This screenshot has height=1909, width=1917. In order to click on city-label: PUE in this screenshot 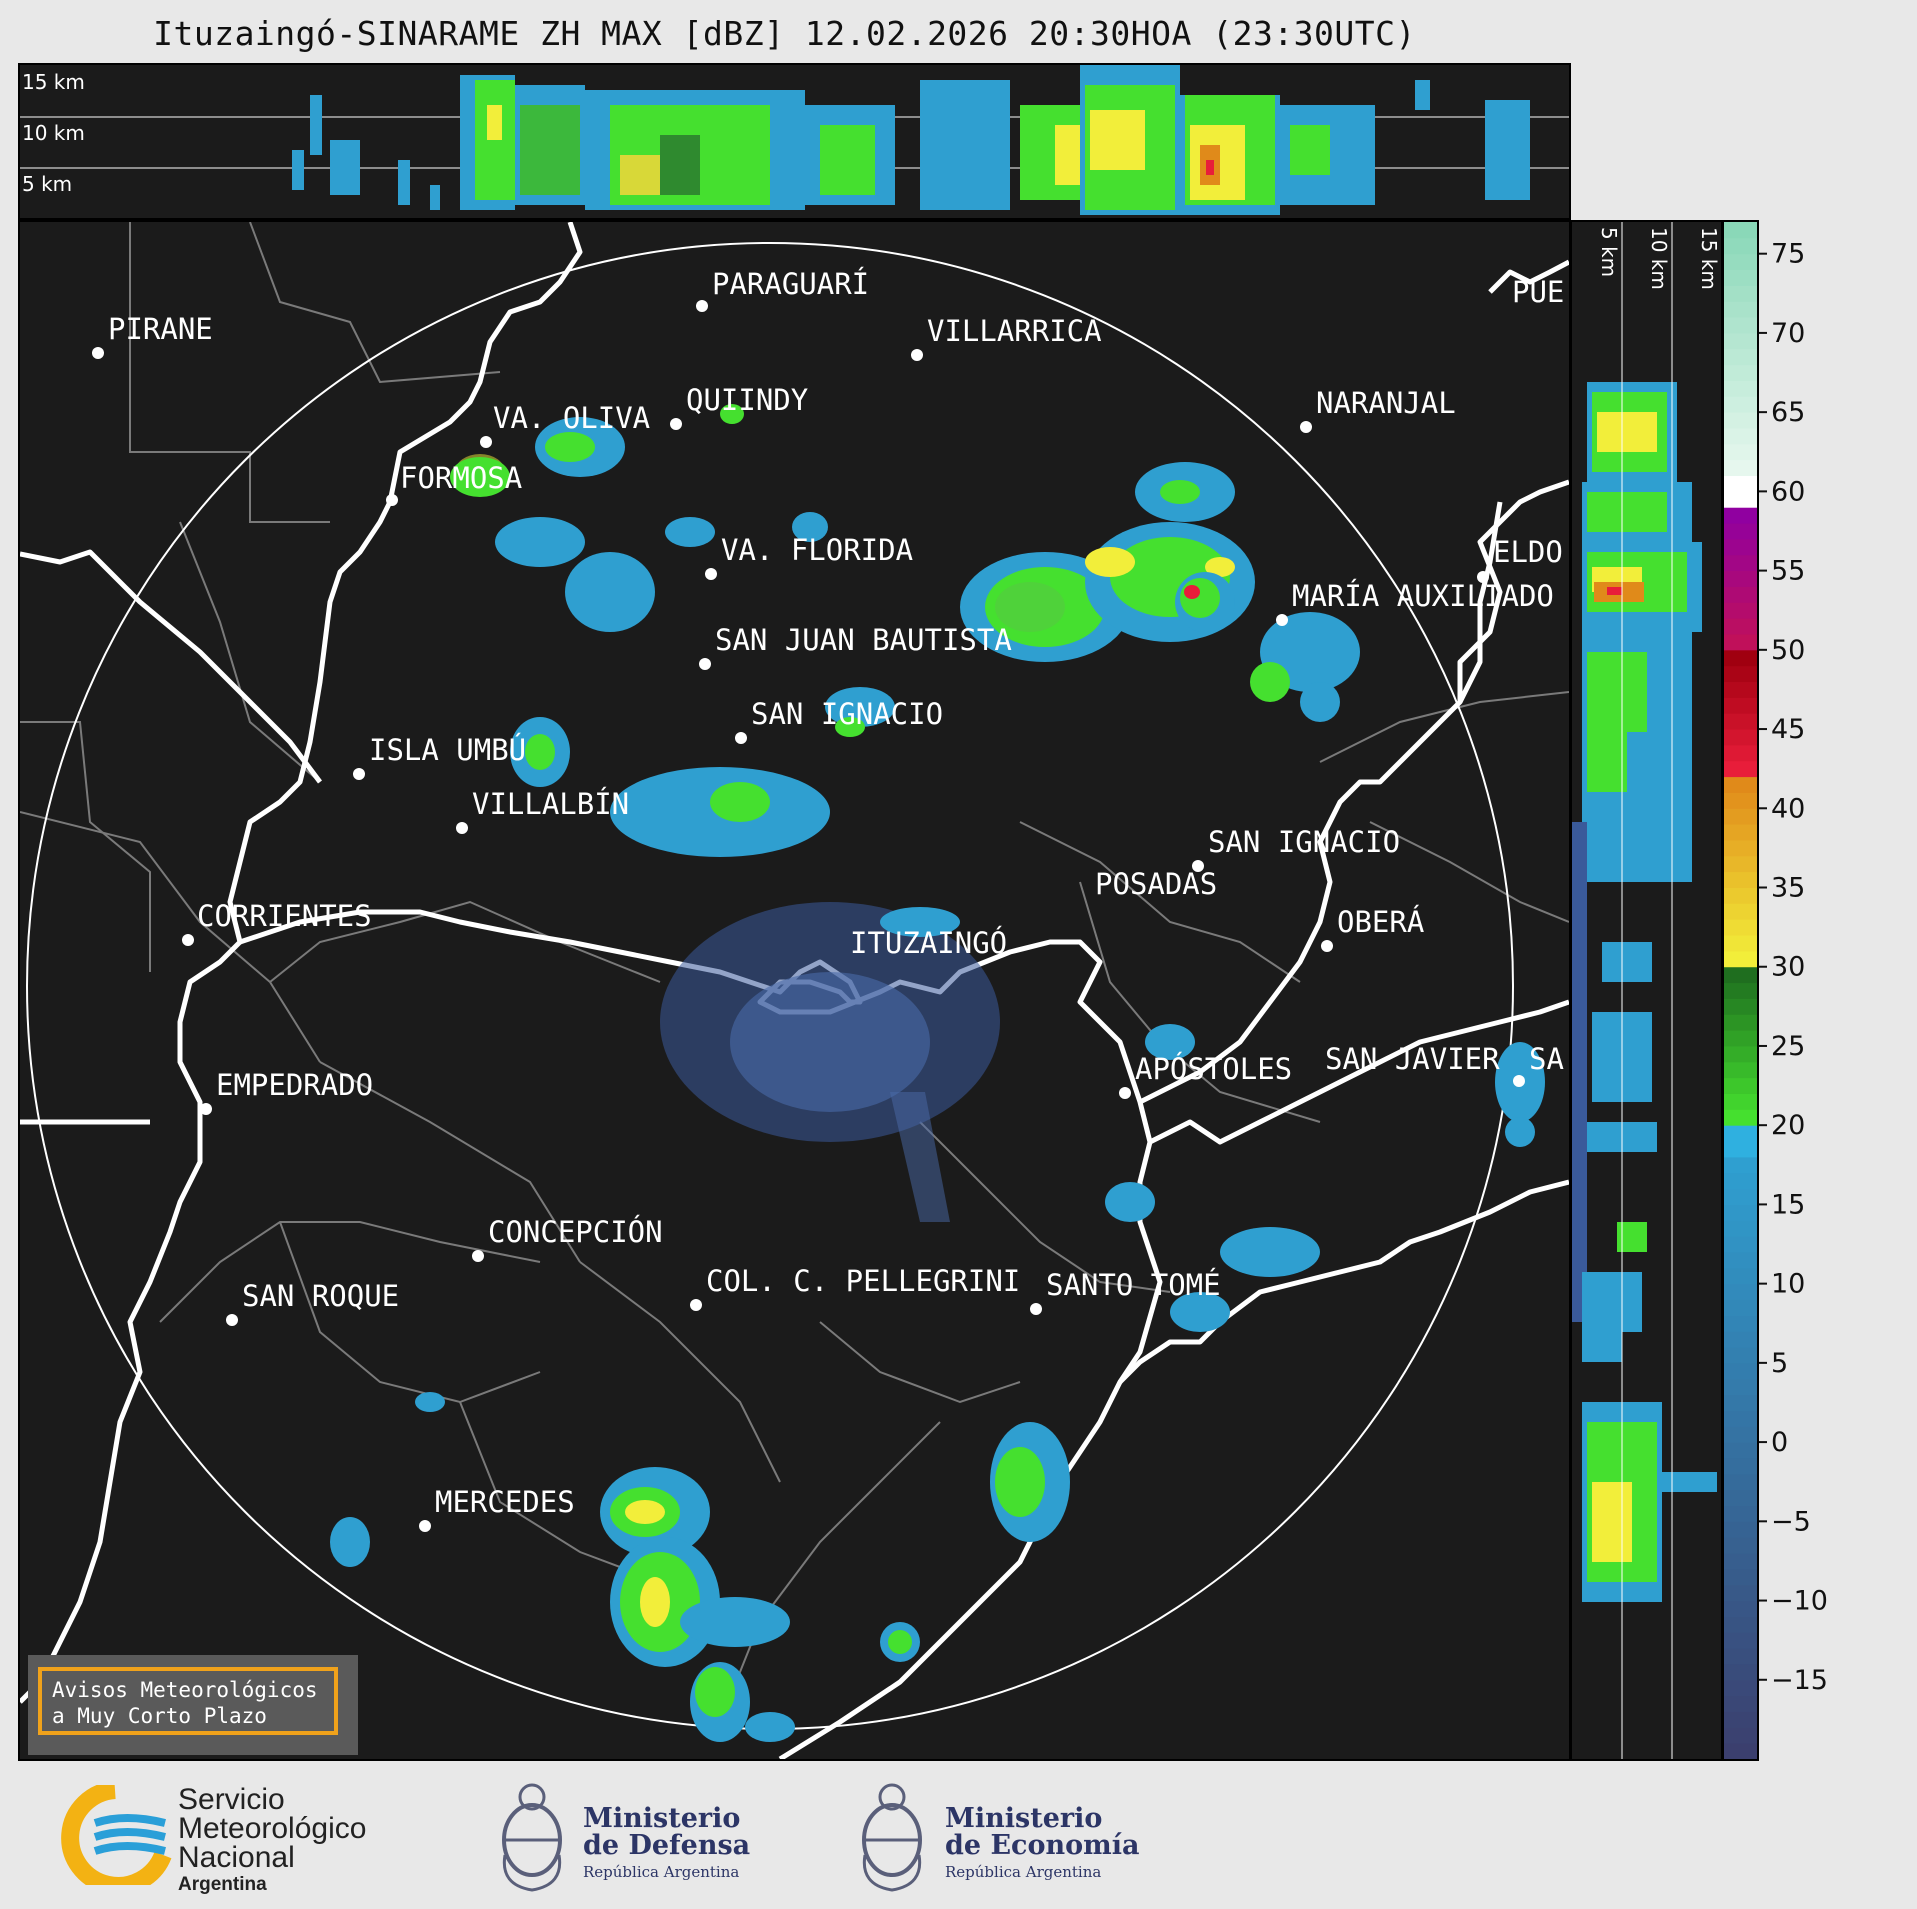, I will do `click(1538, 292)`.